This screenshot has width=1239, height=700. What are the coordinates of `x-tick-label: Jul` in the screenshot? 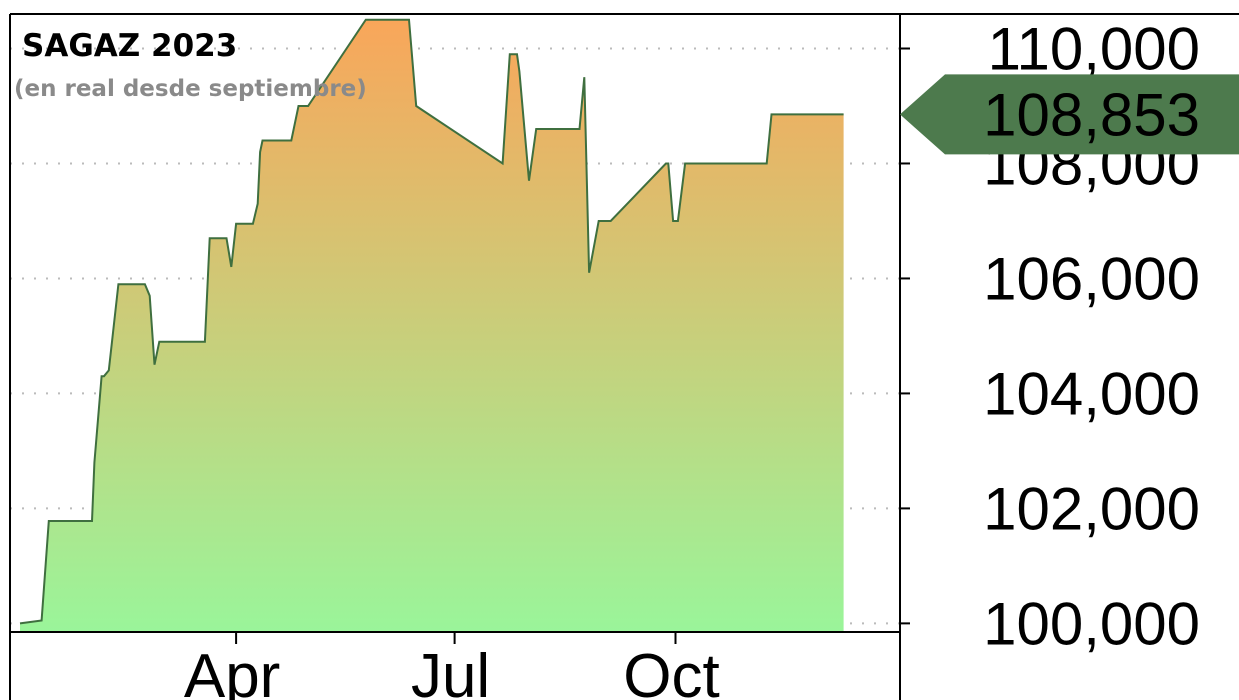 It's located at (450, 671).